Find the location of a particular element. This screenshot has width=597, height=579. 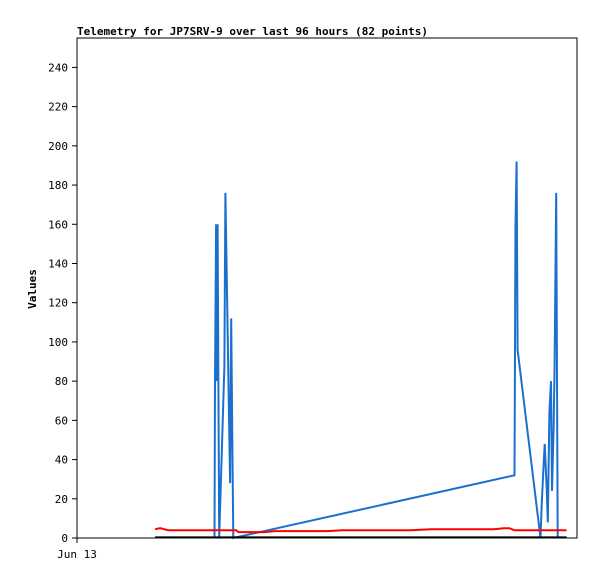

y-tick-label: 240 is located at coordinates (58, 67).